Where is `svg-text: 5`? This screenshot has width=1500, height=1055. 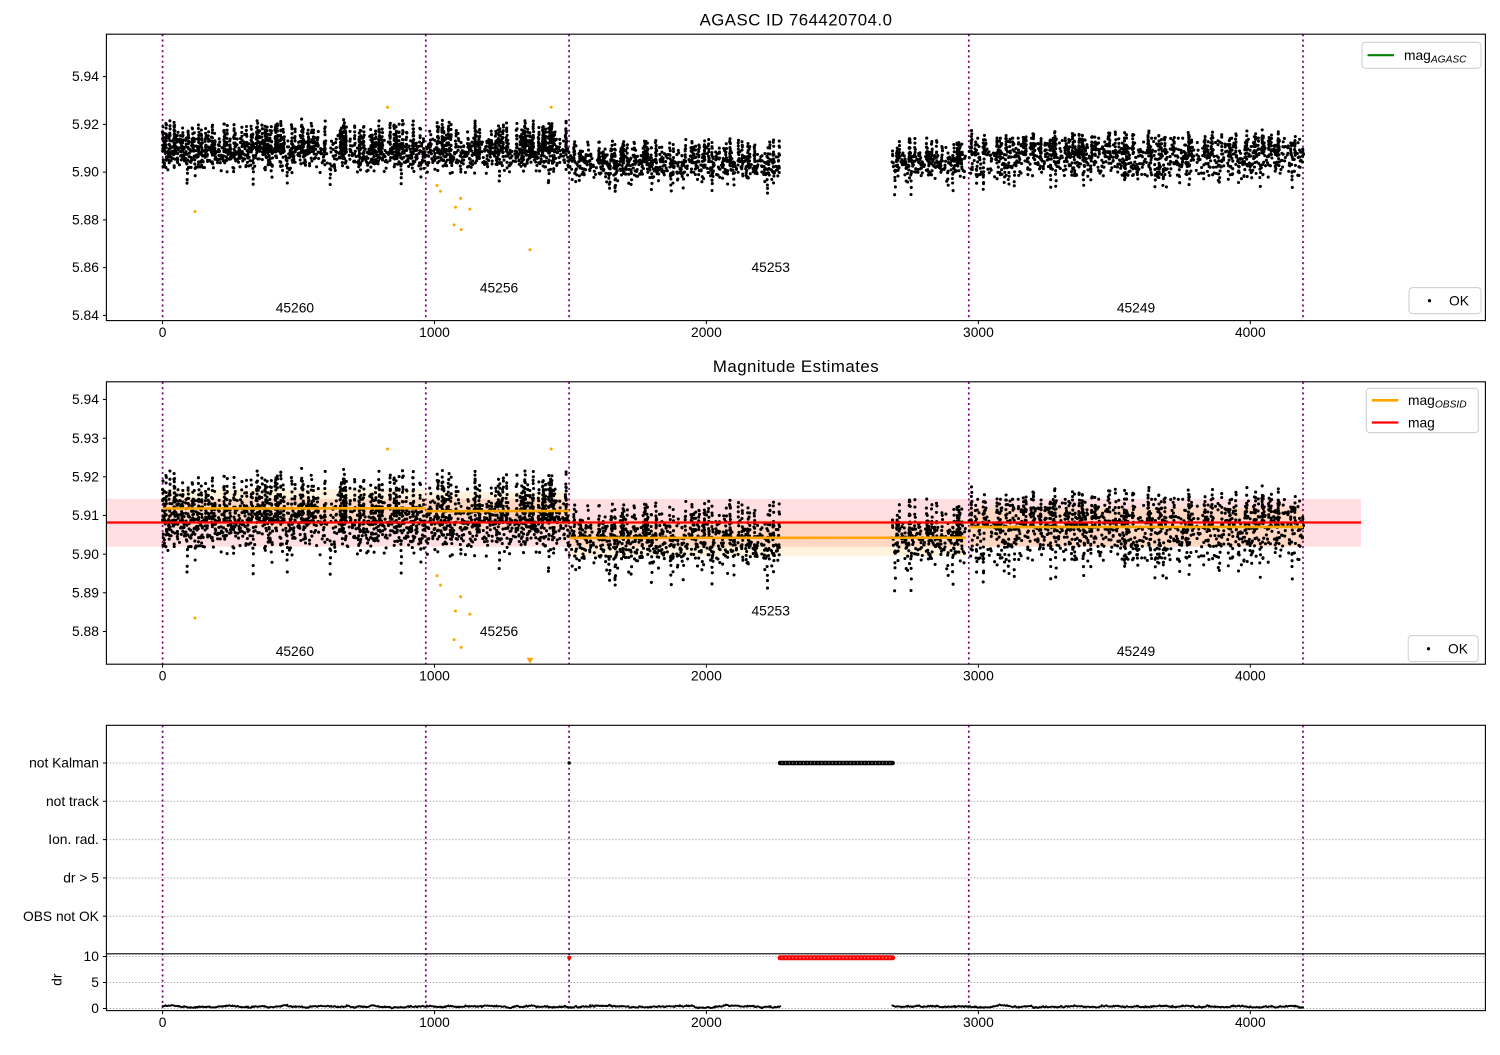 svg-text: 5 is located at coordinates (95, 982).